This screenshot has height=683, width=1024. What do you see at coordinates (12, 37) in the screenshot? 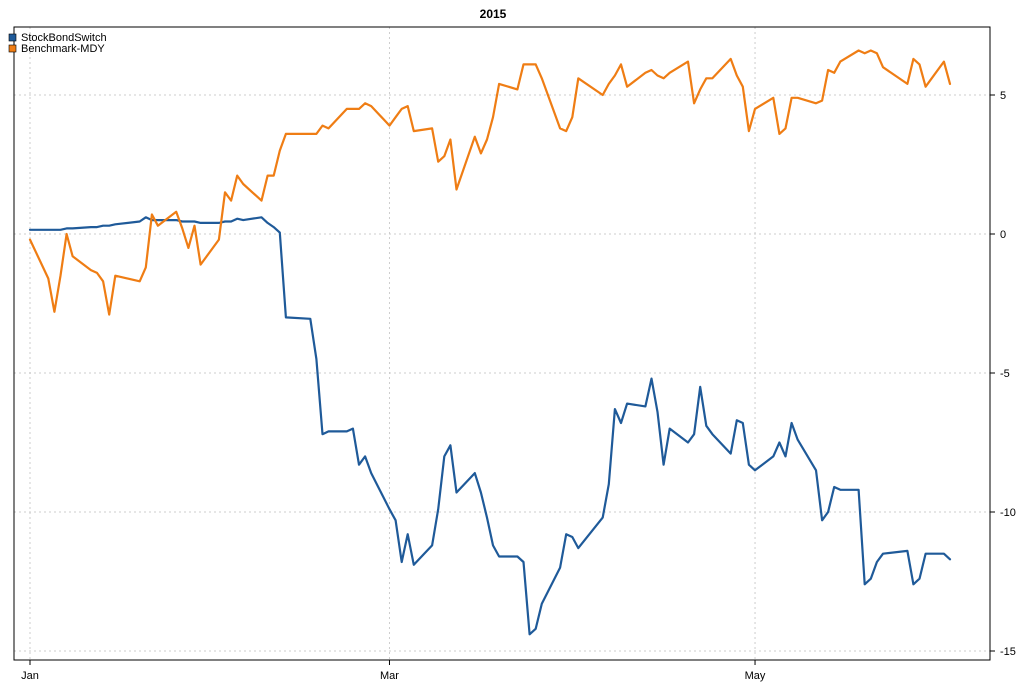
I see `legend-swatch-stockbondswitch` at bounding box center [12, 37].